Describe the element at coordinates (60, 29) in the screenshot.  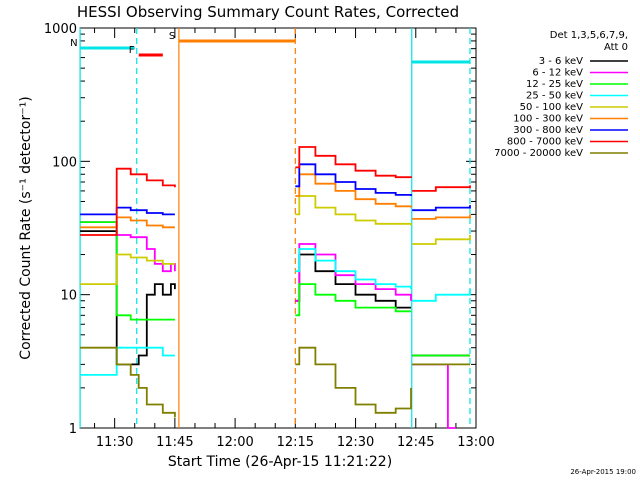
I see `y-tick-label: 1000` at that location.